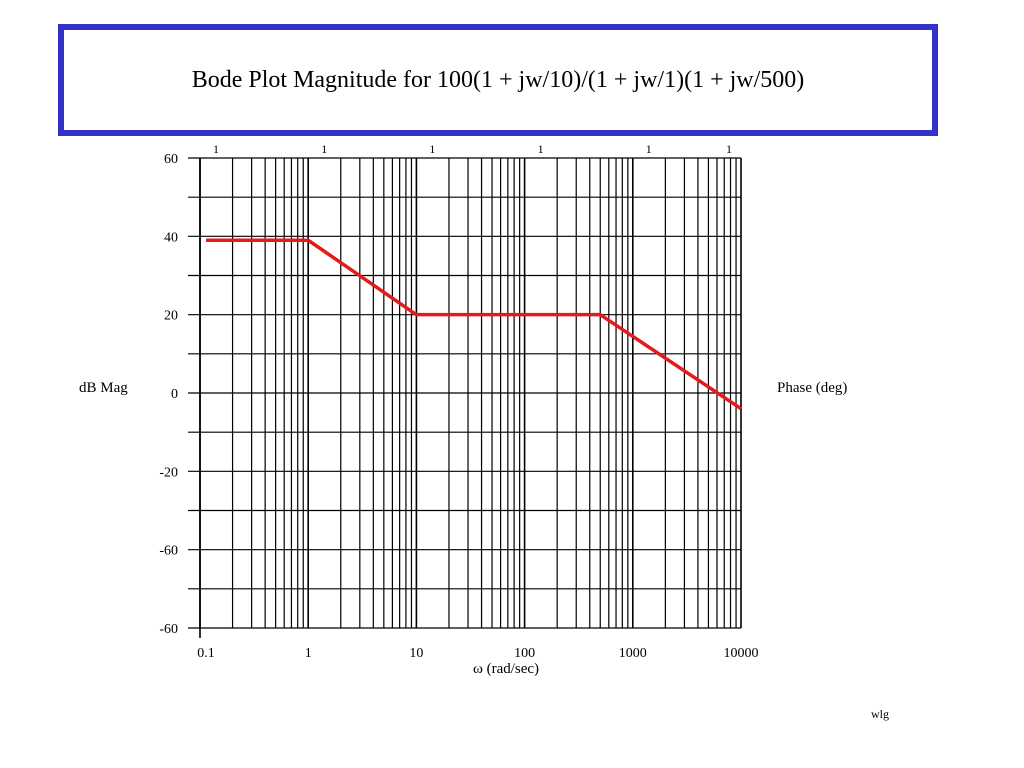 Image resolution: width=1024 pixels, height=768 pixels. I want to click on x-tick-label: 10000, so click(741, 653).